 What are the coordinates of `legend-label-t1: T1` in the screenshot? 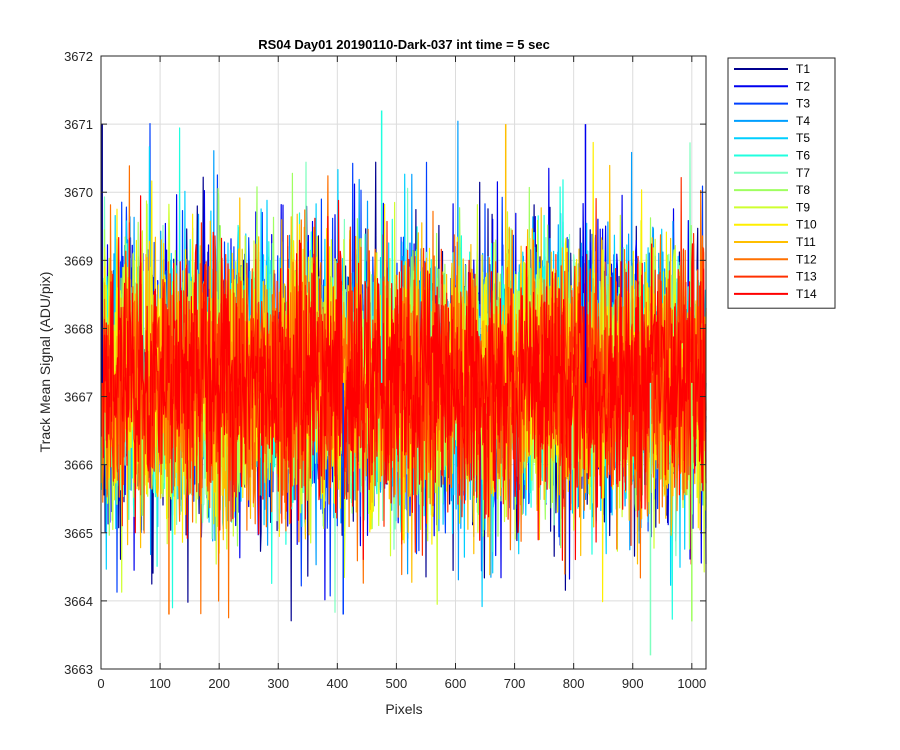 It's located at (803, 69).